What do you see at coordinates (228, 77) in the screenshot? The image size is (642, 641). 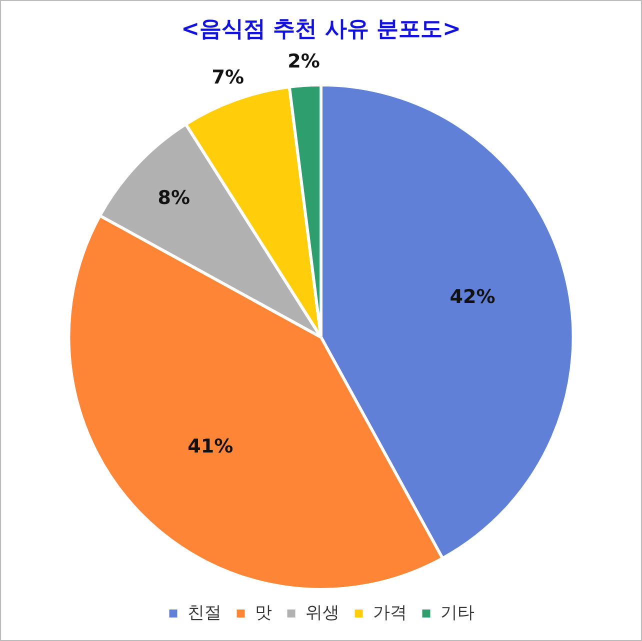 I see `data-label: 7%` at bounding box center [228, 77].